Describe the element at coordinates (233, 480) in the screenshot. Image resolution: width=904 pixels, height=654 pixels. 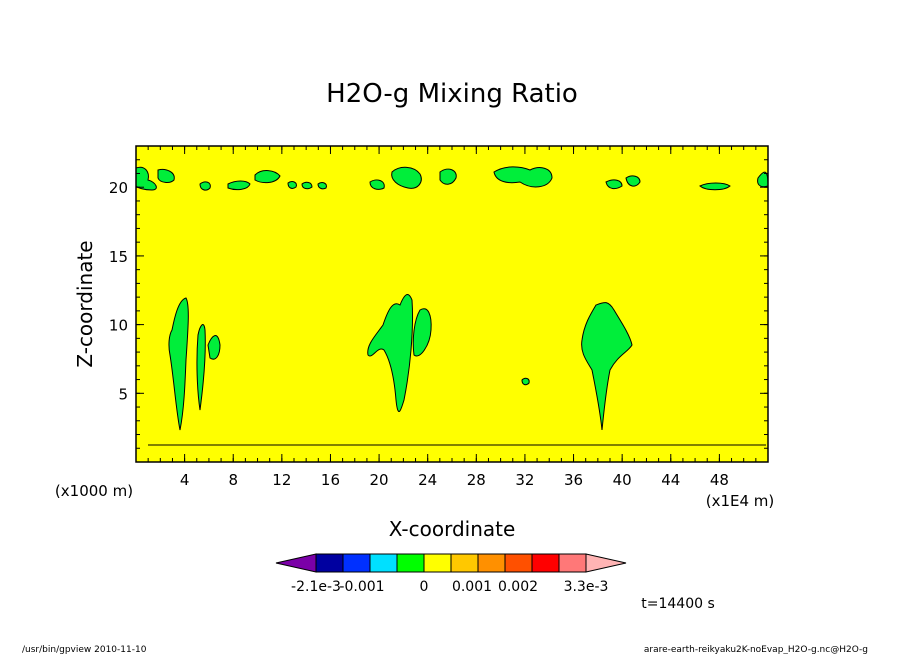
I see `x-tick-label: 8` at that location.